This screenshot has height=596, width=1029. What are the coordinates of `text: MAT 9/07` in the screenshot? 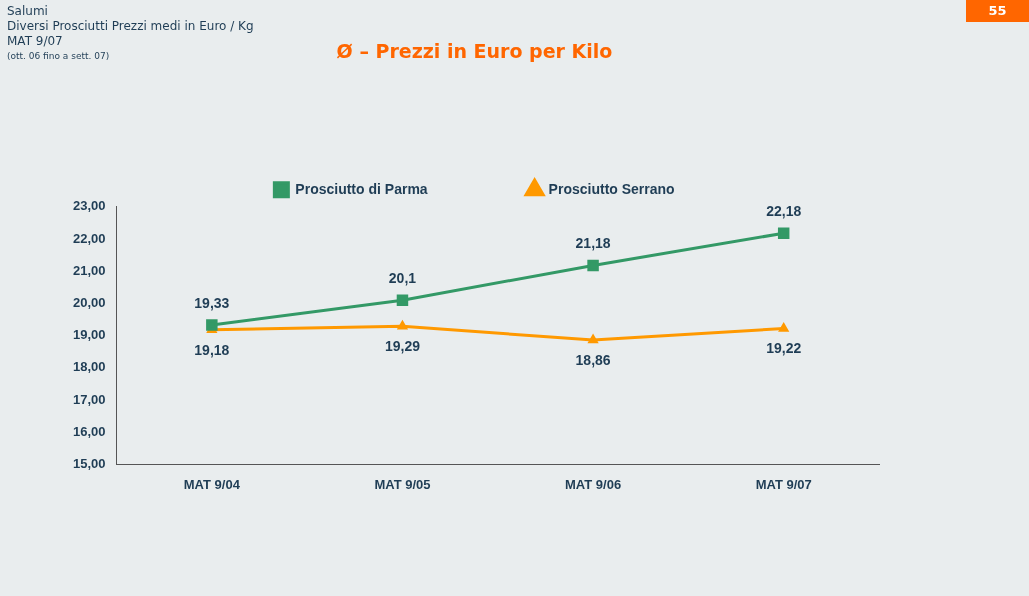 It's located at (35, 41).